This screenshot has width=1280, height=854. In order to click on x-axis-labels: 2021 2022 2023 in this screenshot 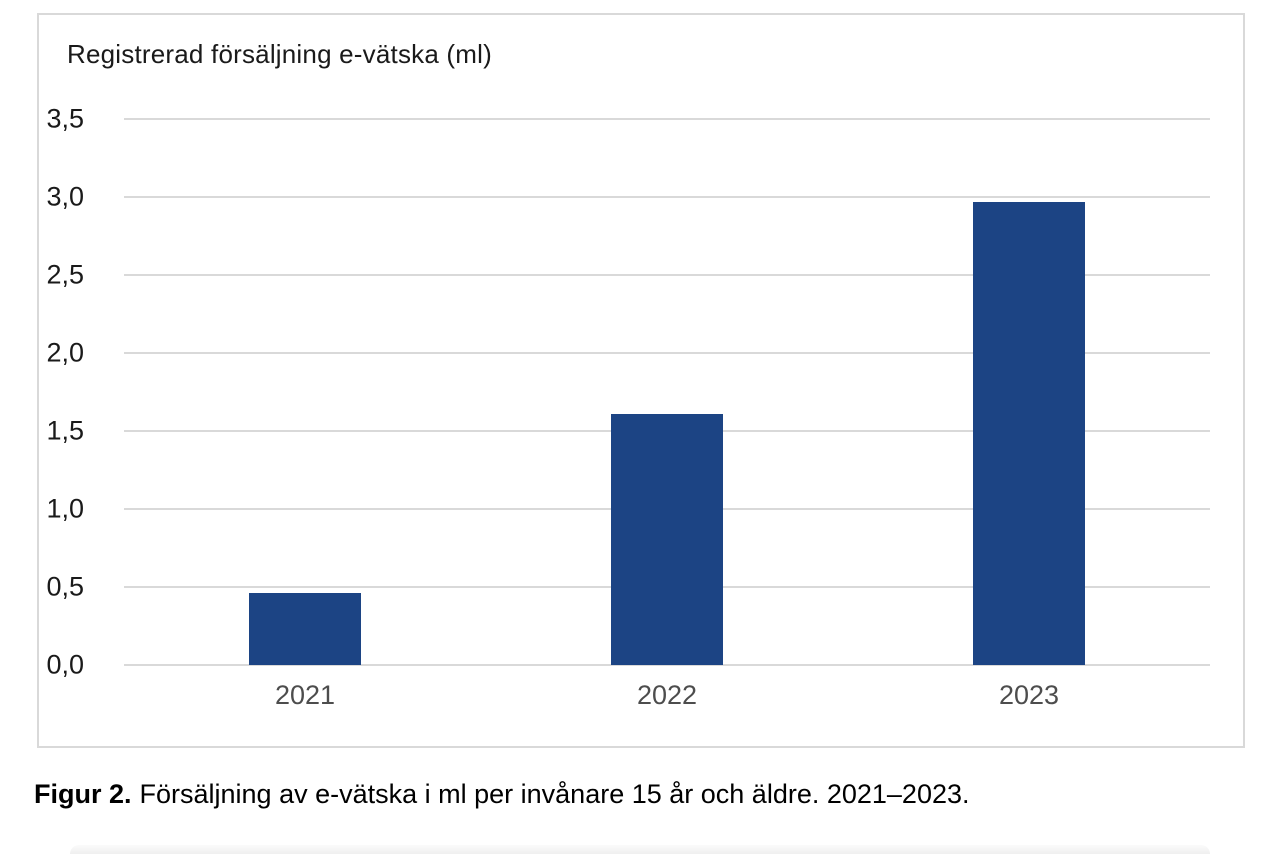, I will do `click(667, 695)`.